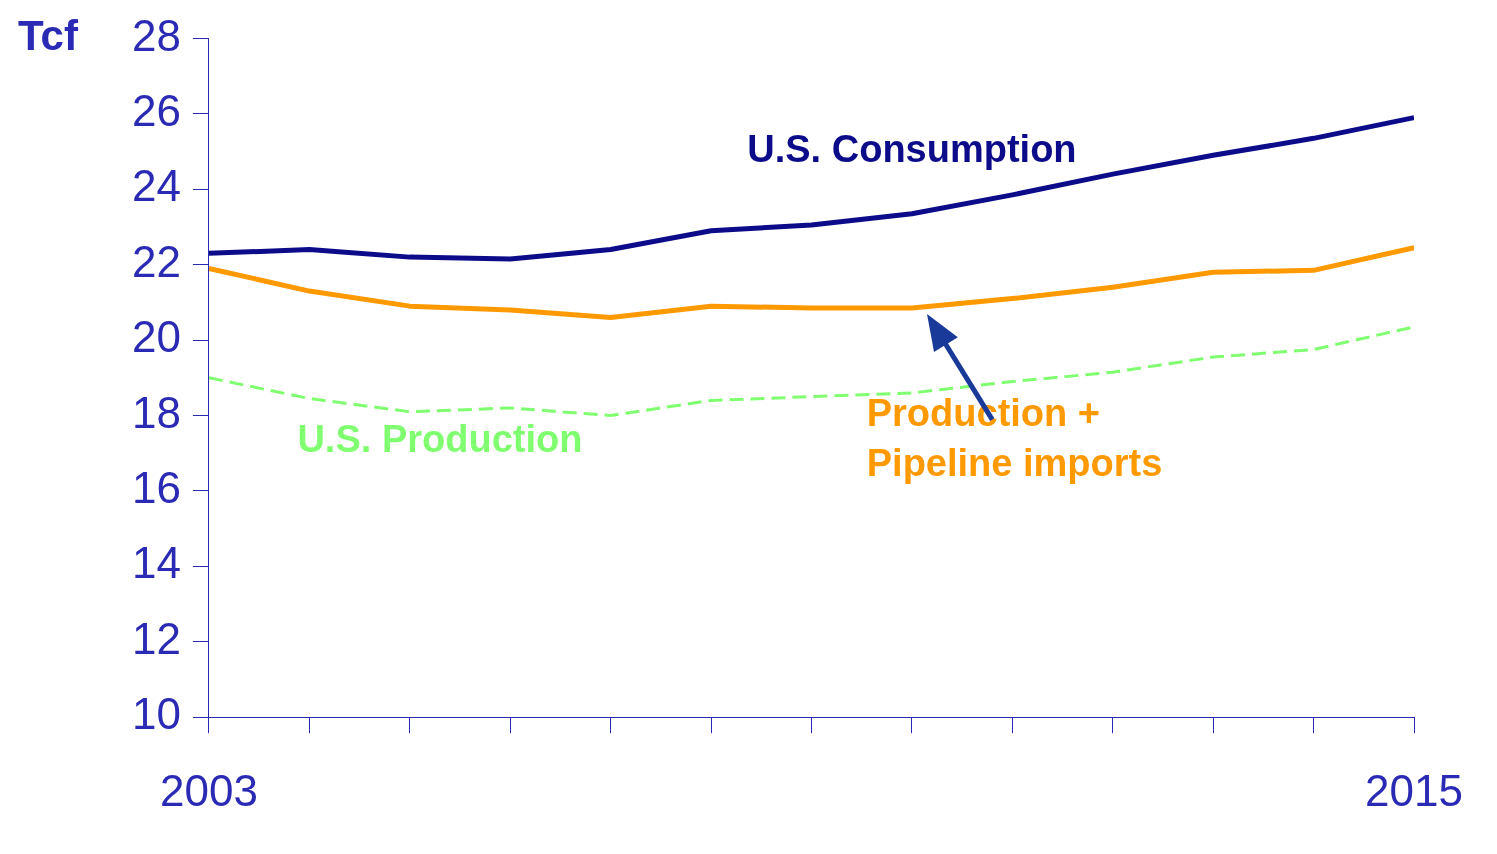 This screenshot has height=854, width=1497. I want to click on y-tick-label: 22, so click(156, 261).